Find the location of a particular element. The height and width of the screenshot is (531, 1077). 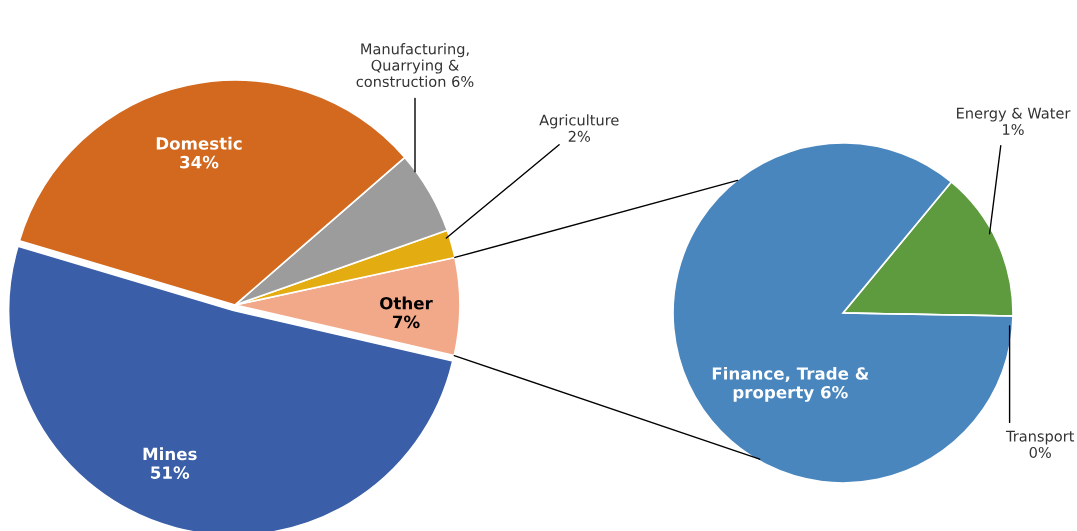

data-label: 7% is located at coordinates (406, 322).